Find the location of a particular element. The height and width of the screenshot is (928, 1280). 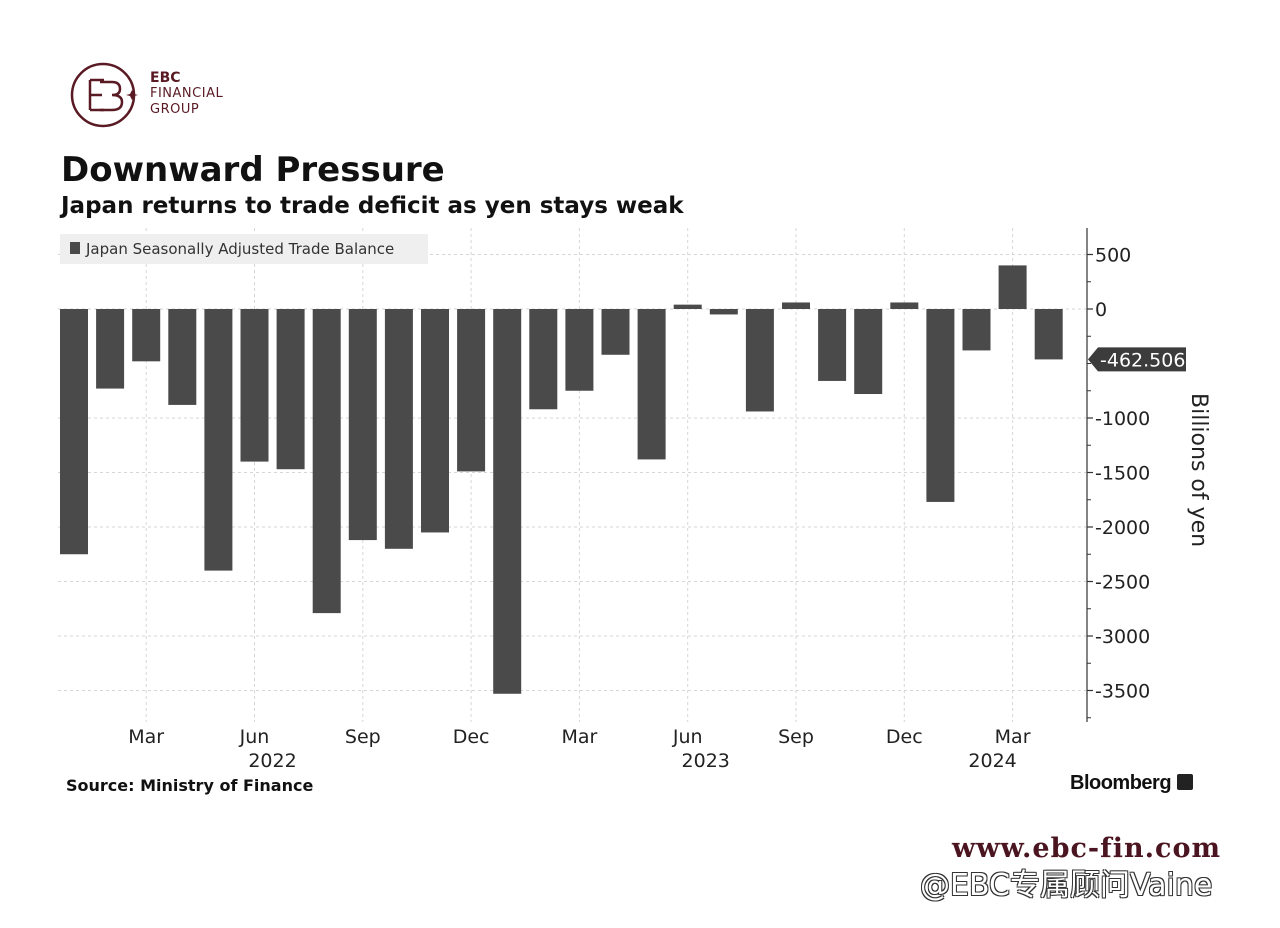

bloomberg-label: Bloomberg is located at coordinates (1121, 783).